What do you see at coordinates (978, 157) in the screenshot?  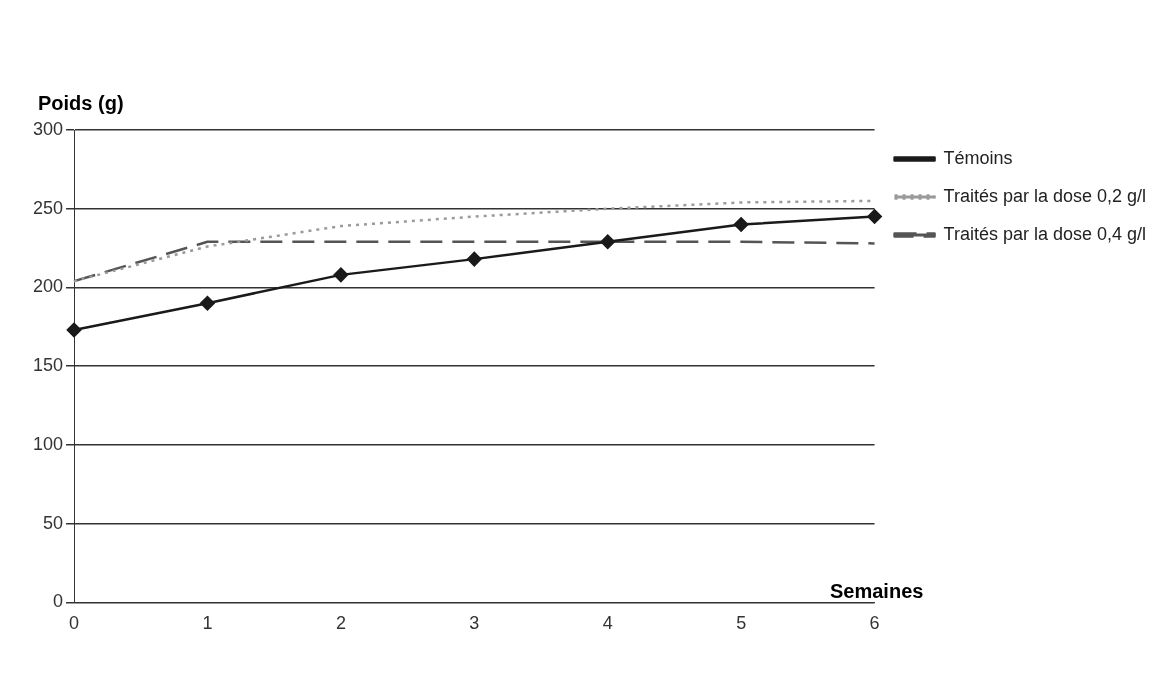 I see `legend-label: Témoins` at bounding box center [978, 157].